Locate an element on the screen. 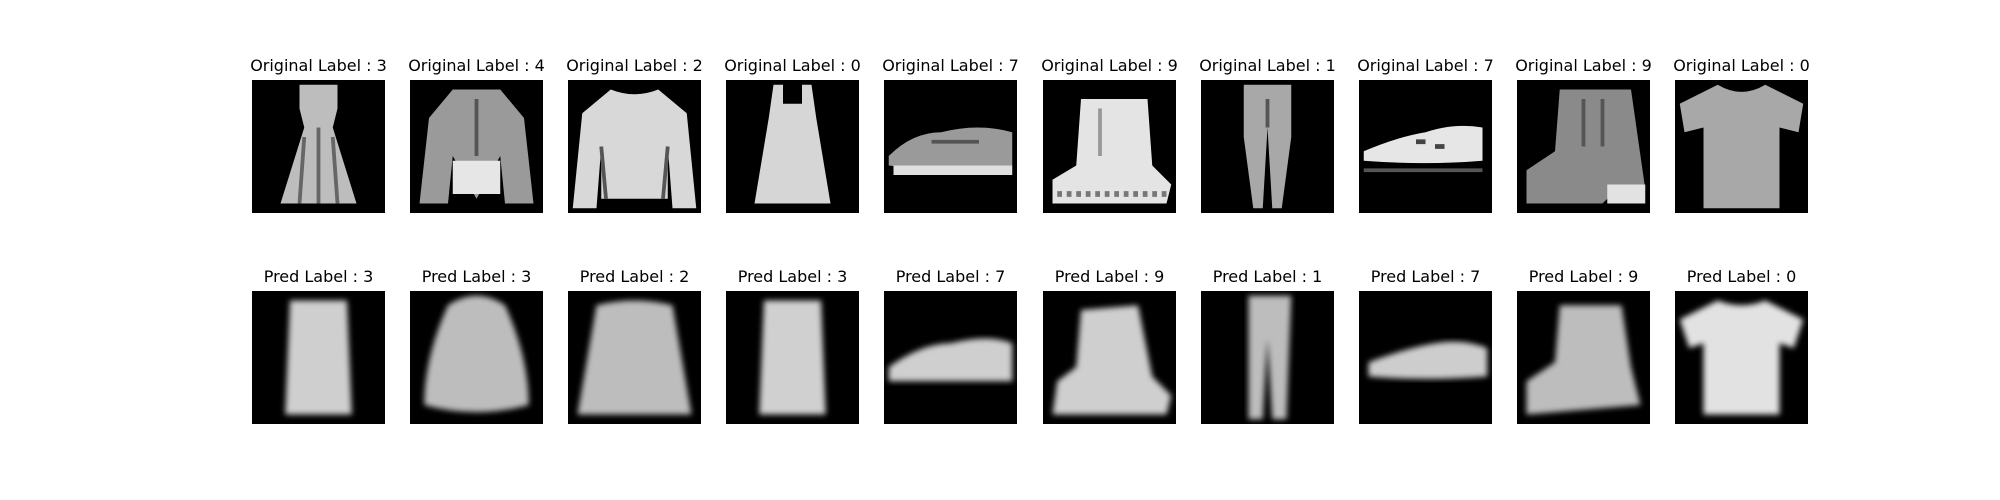  original-label-title: Original Label : 3 is located at coordinates (318, 65).